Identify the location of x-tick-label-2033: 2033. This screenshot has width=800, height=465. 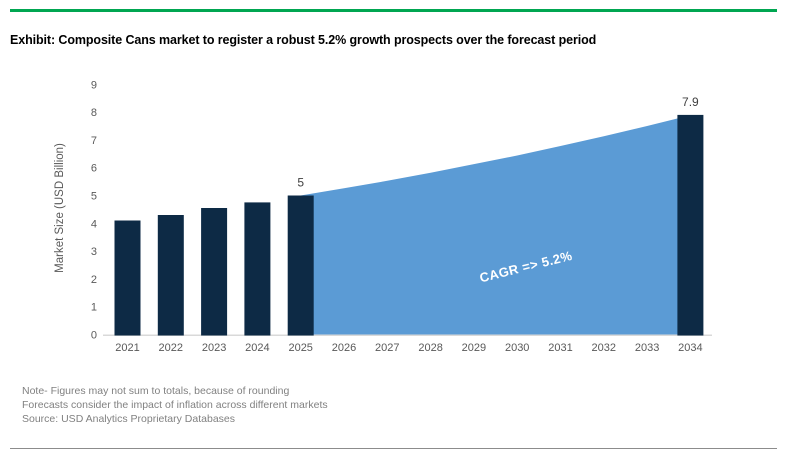
(647, 348).